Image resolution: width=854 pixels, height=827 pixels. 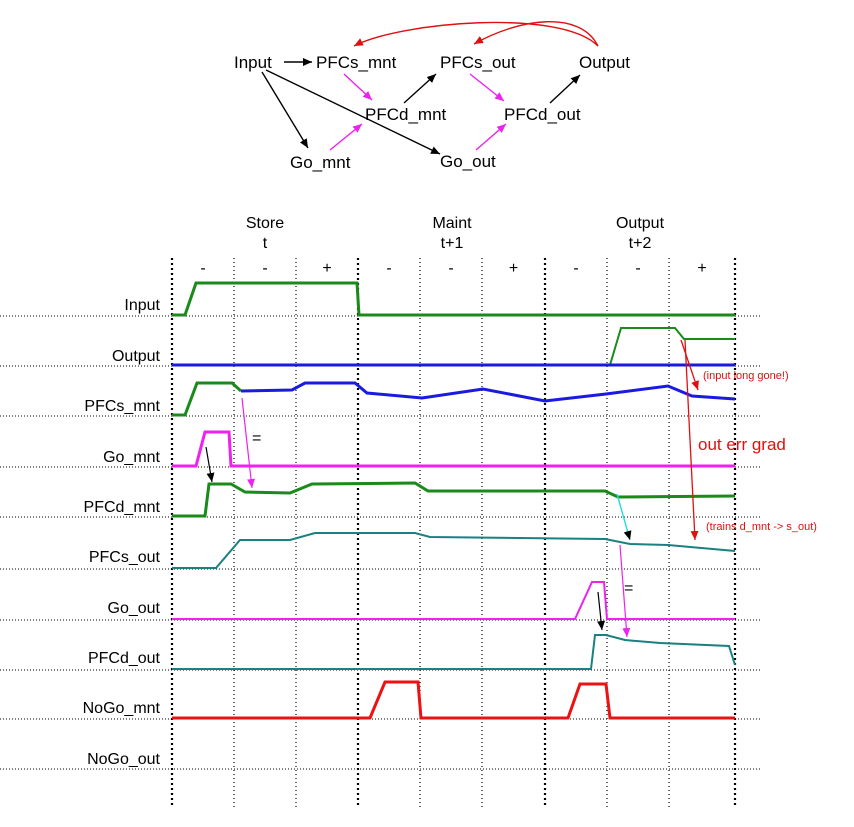 I want to click on node-pfcd-out: PFCd_out, so click(x=542, y=114).